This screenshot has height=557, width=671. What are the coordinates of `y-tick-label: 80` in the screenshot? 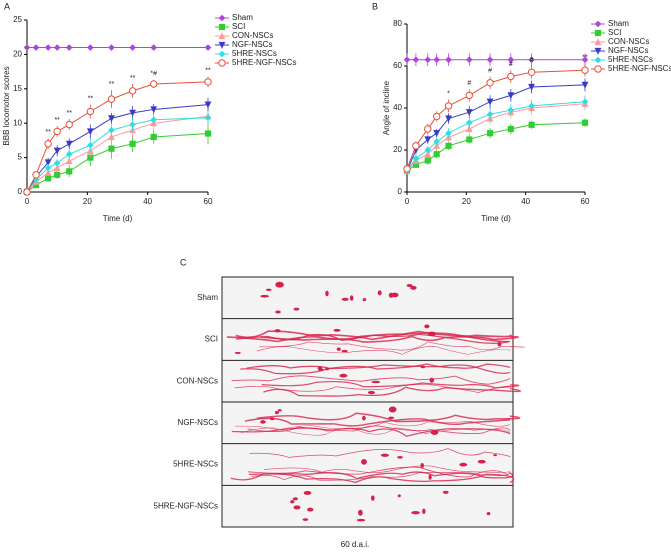 It's located at (397, 23).